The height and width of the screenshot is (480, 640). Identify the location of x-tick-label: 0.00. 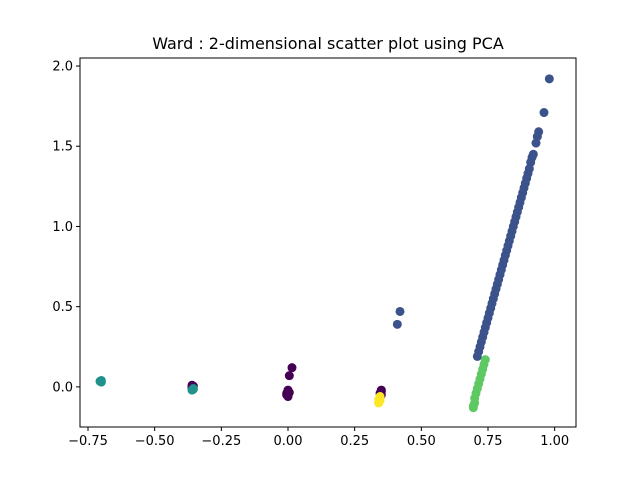
(288, 441).